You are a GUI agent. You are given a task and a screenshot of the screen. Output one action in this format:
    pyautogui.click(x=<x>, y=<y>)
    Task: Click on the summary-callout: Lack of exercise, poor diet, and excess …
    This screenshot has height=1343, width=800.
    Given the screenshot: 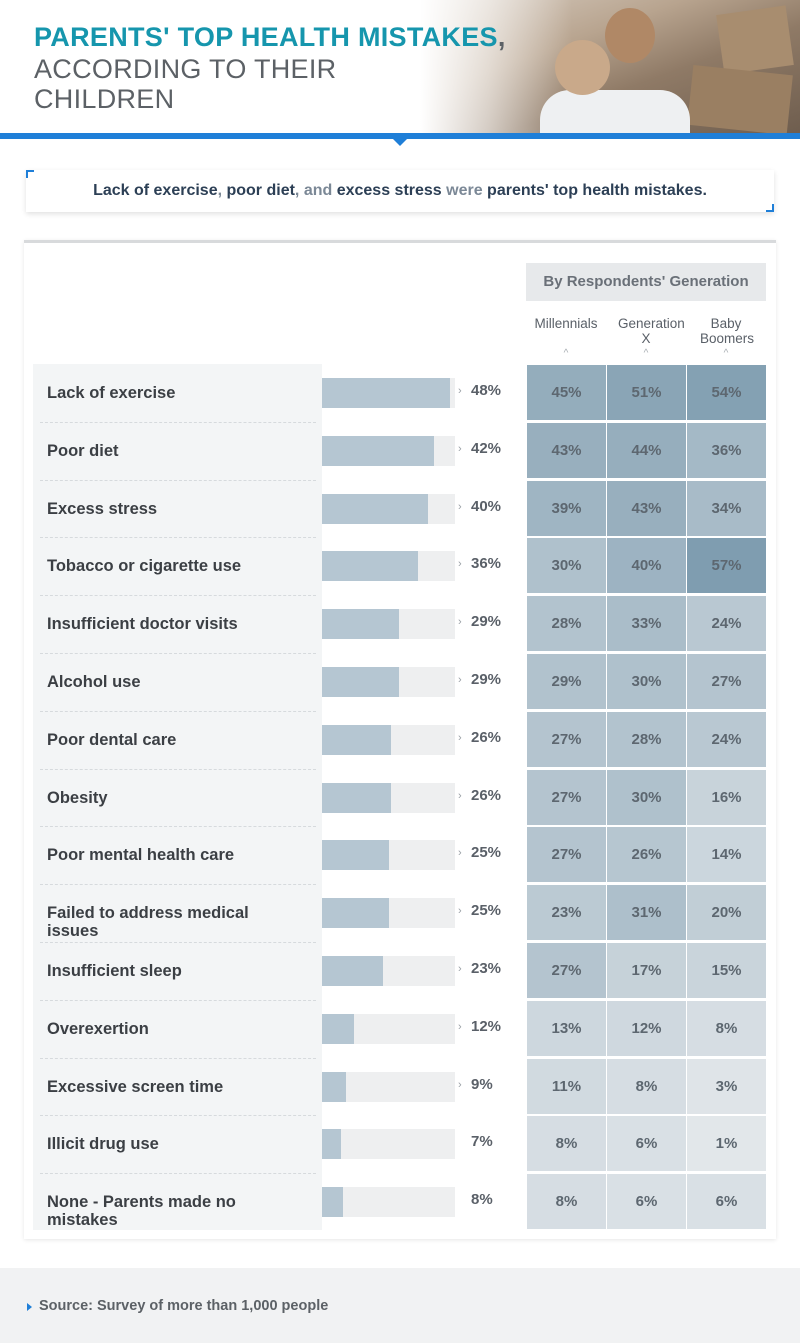 What is the action you would take?
    pyautogui.click(x=400, y=191)
    